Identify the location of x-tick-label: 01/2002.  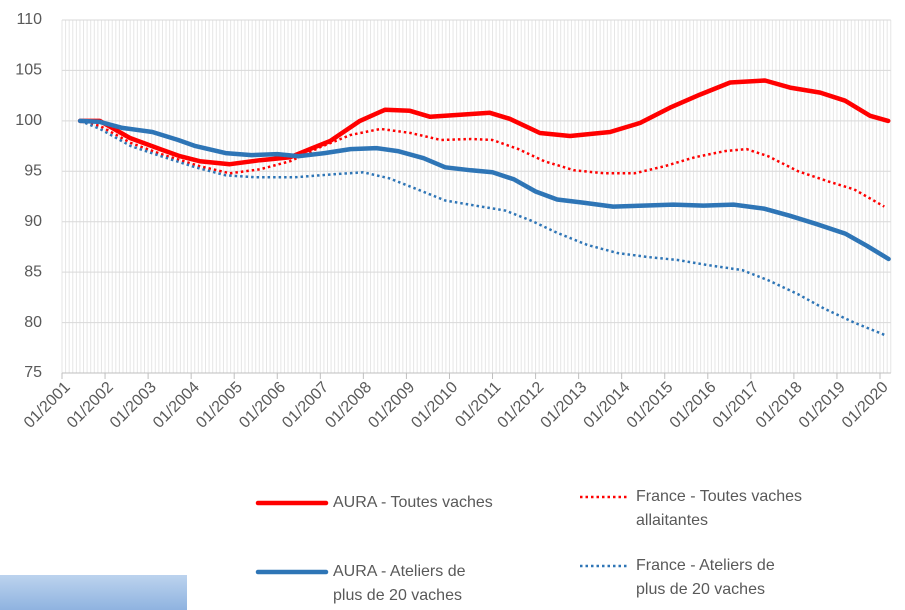
(90, 405).